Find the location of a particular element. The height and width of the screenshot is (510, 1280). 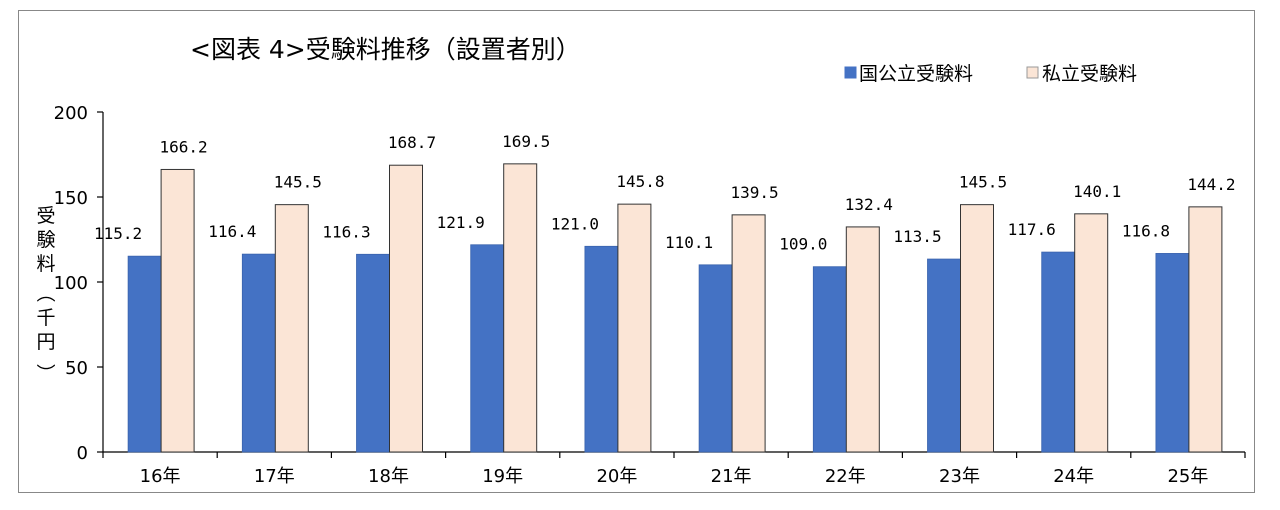

x-tick-label: 17年 is located at coordinates (274, 476).